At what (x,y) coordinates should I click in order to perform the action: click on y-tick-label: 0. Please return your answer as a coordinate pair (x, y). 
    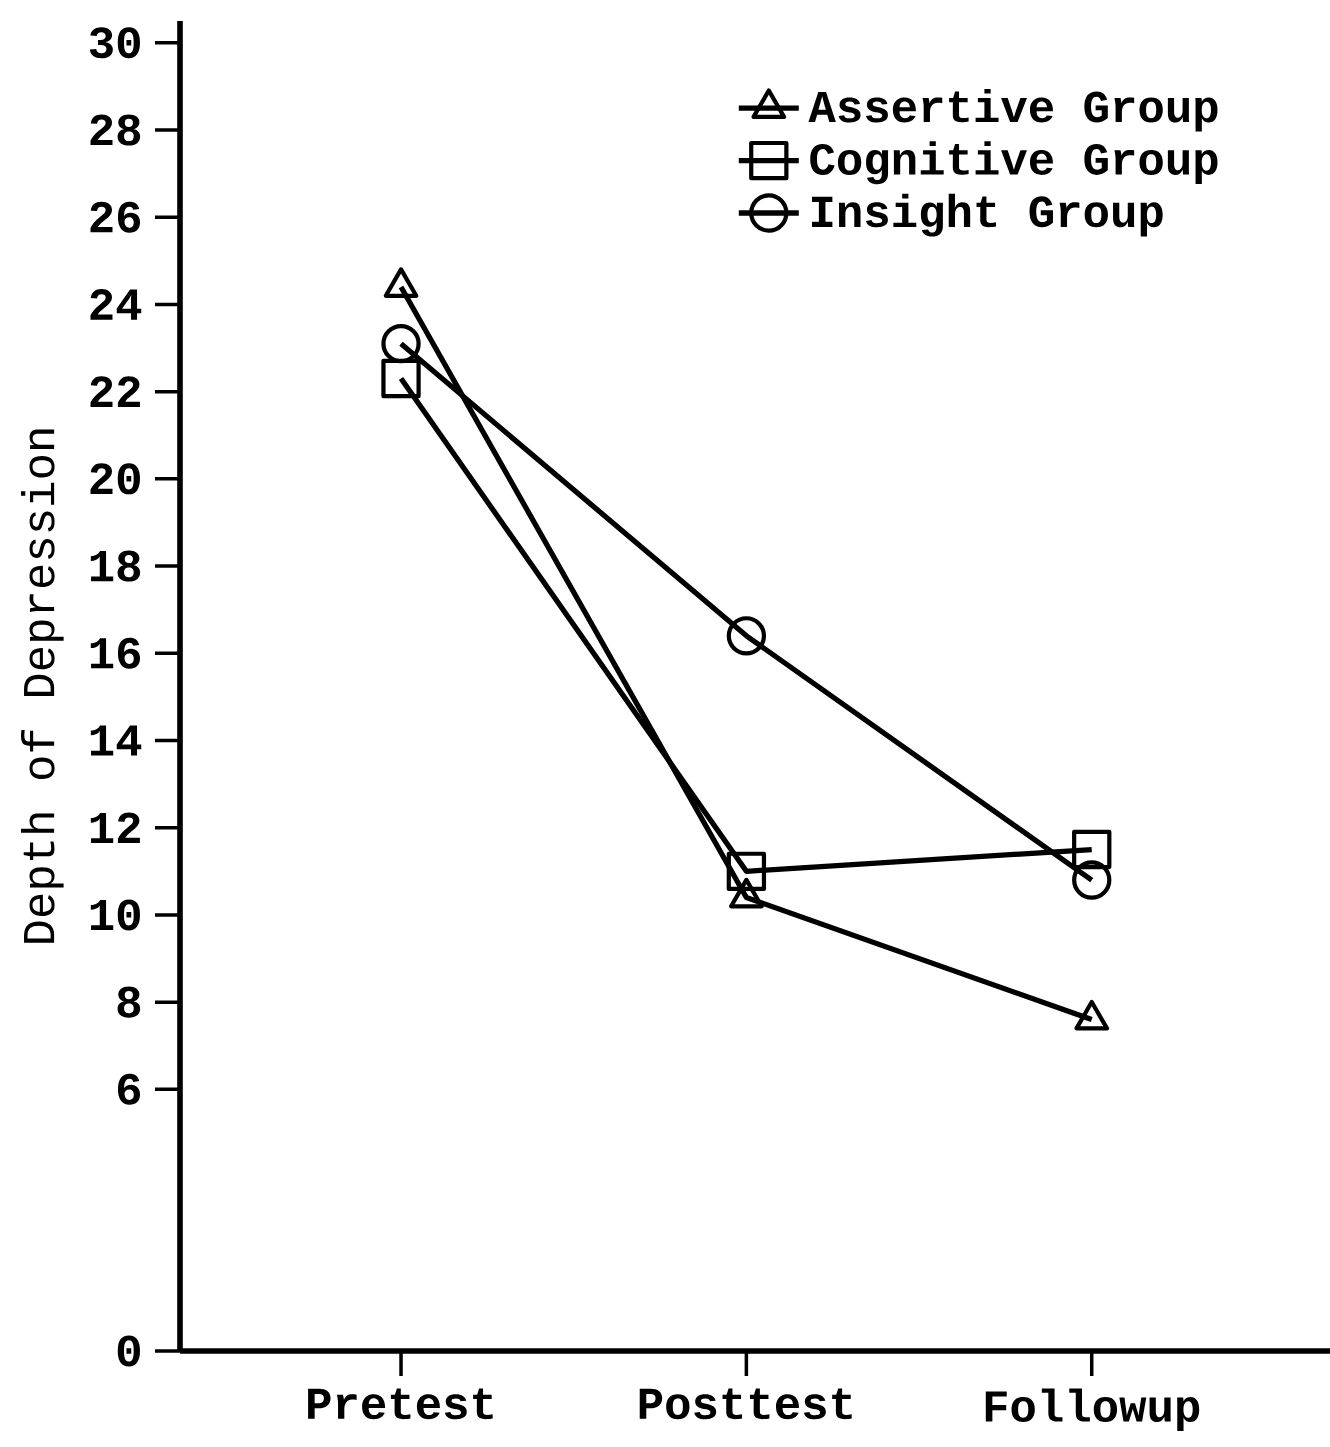
    Looking at the image, I should click on (128, 1351).